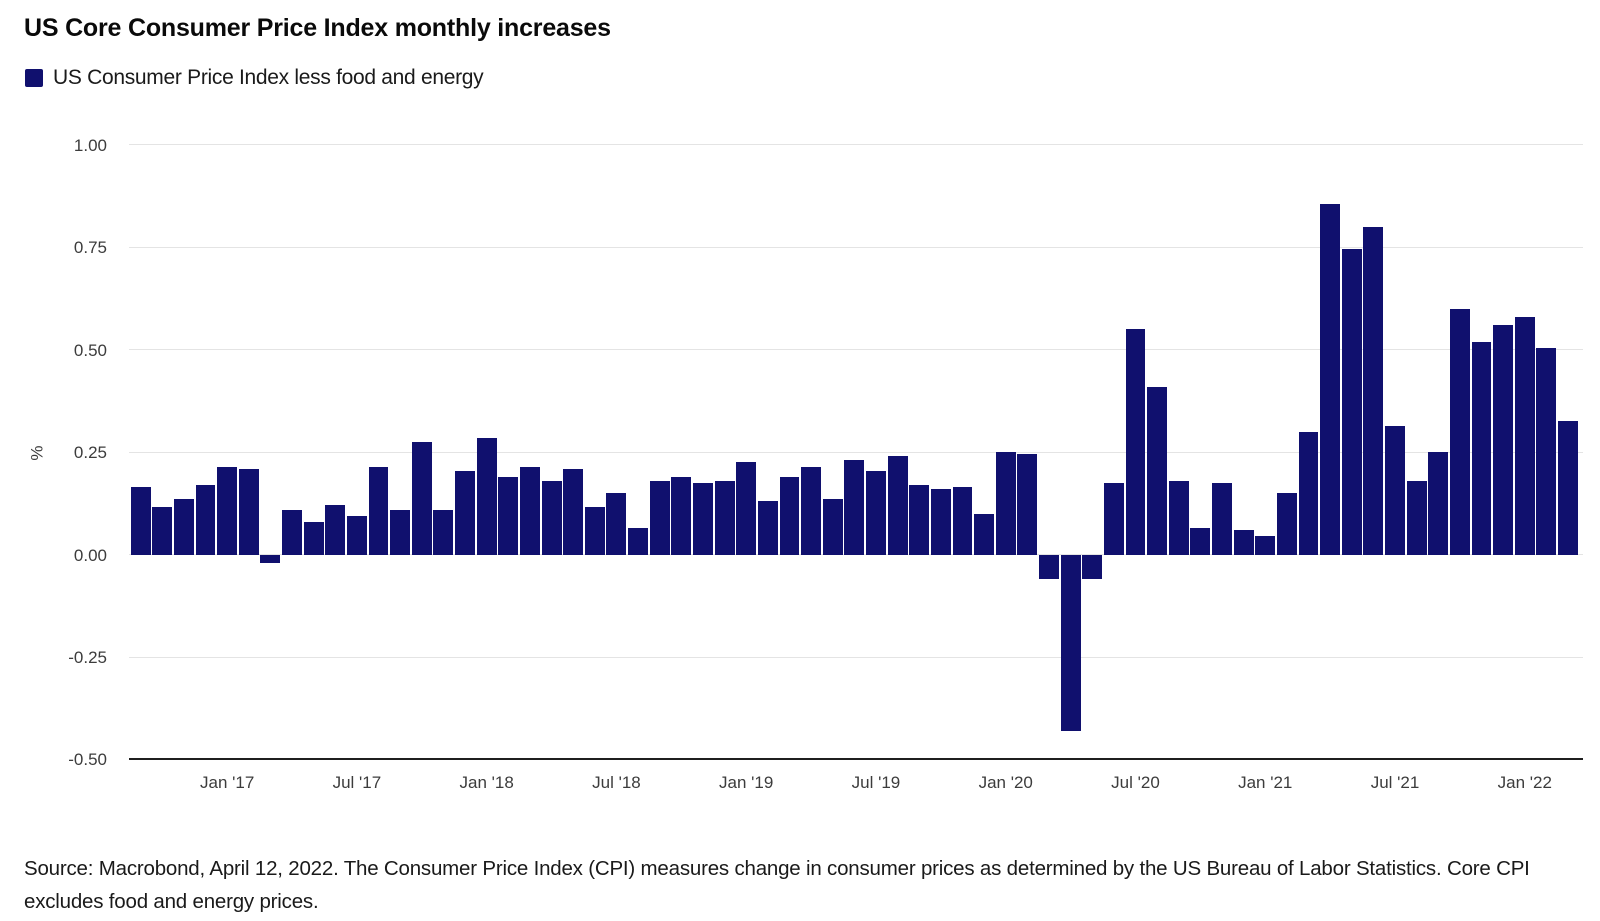 Image resolution: width=1600 pixels, height=921 pixels. Describe the element at coordinates (746, 782) in the screenshot. I see `x-tick-label: Jan '19` at that location.